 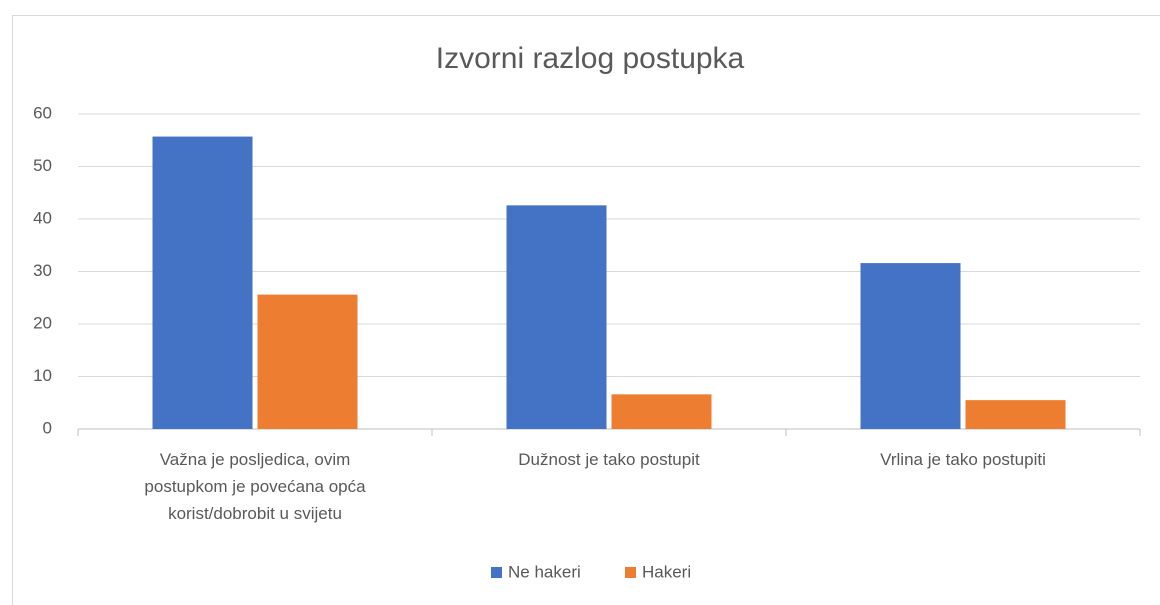 What do you see at coordinates (666, 571) in the screenshot?
I see `legend-label: Hakeri` at bounding box center [666, 571].